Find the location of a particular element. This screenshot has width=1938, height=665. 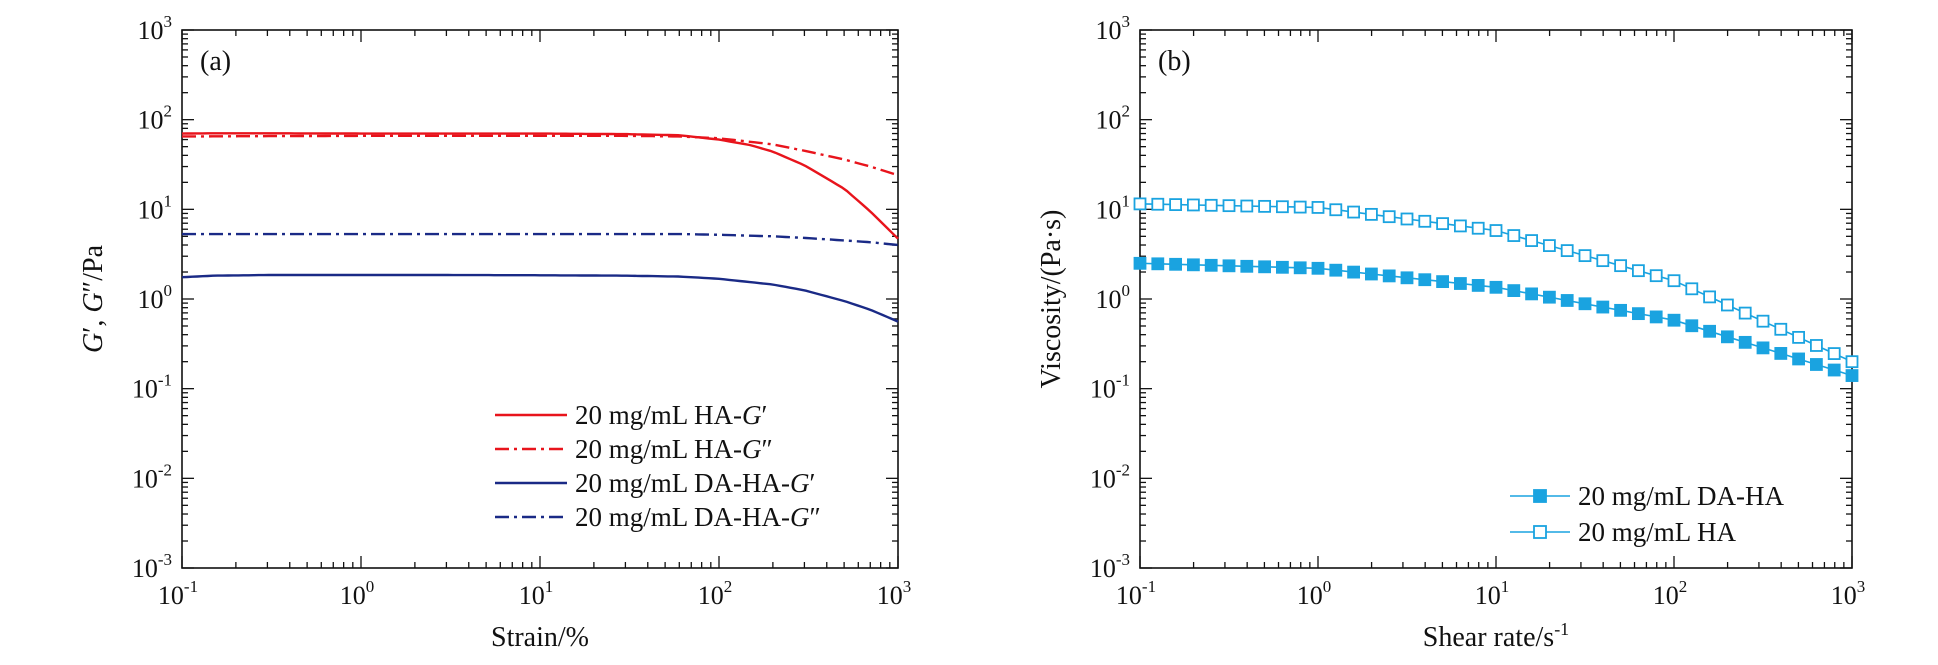

panel-label: (b) is located at coordinates (1174, 61).